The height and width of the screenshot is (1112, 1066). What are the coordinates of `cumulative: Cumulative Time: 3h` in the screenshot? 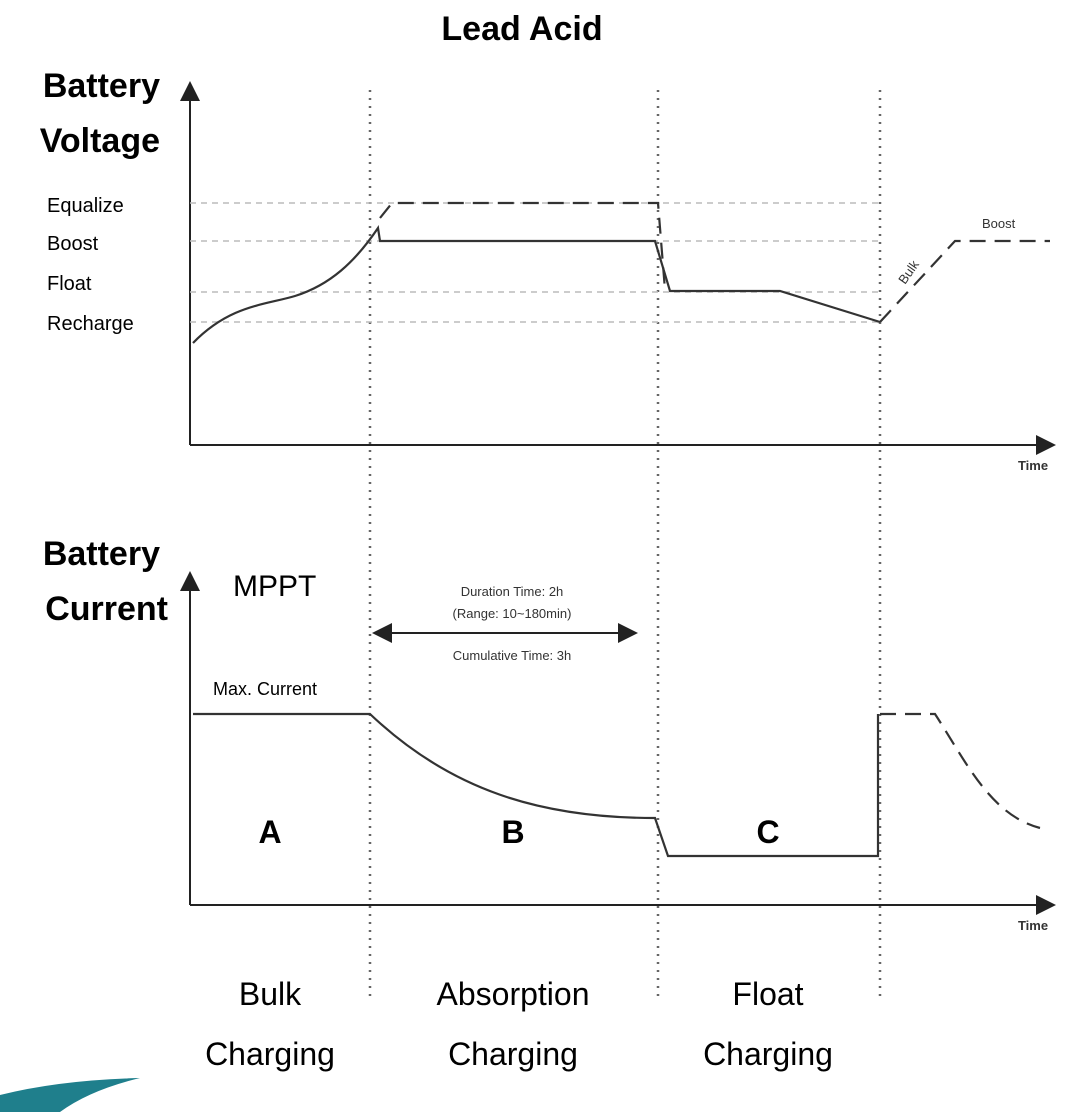 It's located at (512, 655).